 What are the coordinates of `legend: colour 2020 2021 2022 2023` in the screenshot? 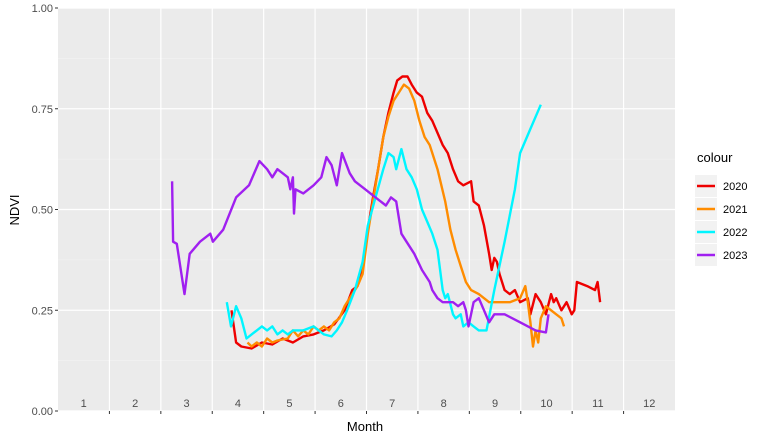 It's located at (721, 208).